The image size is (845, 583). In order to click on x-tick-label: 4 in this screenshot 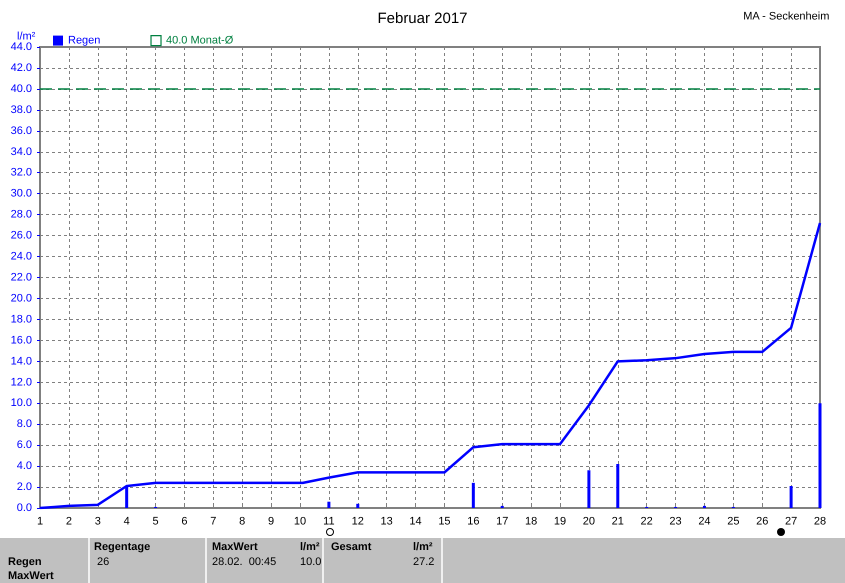, I will do `click(127, 522)`.